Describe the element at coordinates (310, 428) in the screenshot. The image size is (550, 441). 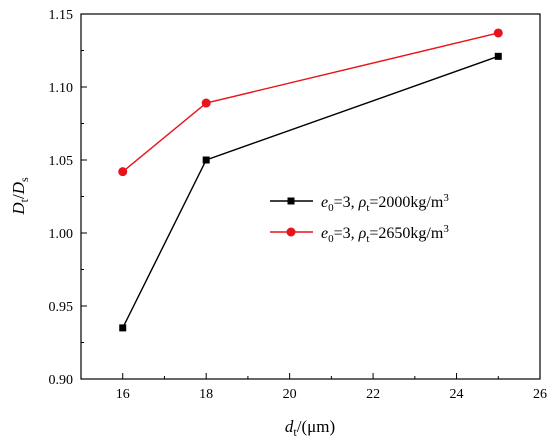
I see `x-axis-title: dt/(μm)` at that location.